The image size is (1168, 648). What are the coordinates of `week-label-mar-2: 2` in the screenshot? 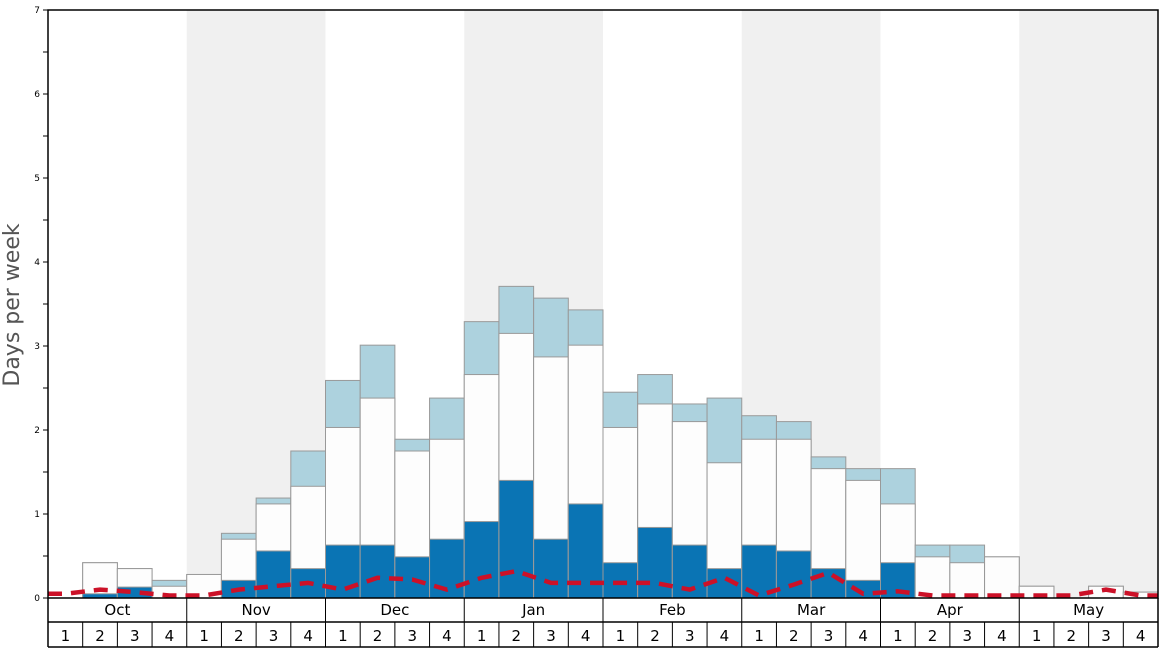 It's located at (794, 636).